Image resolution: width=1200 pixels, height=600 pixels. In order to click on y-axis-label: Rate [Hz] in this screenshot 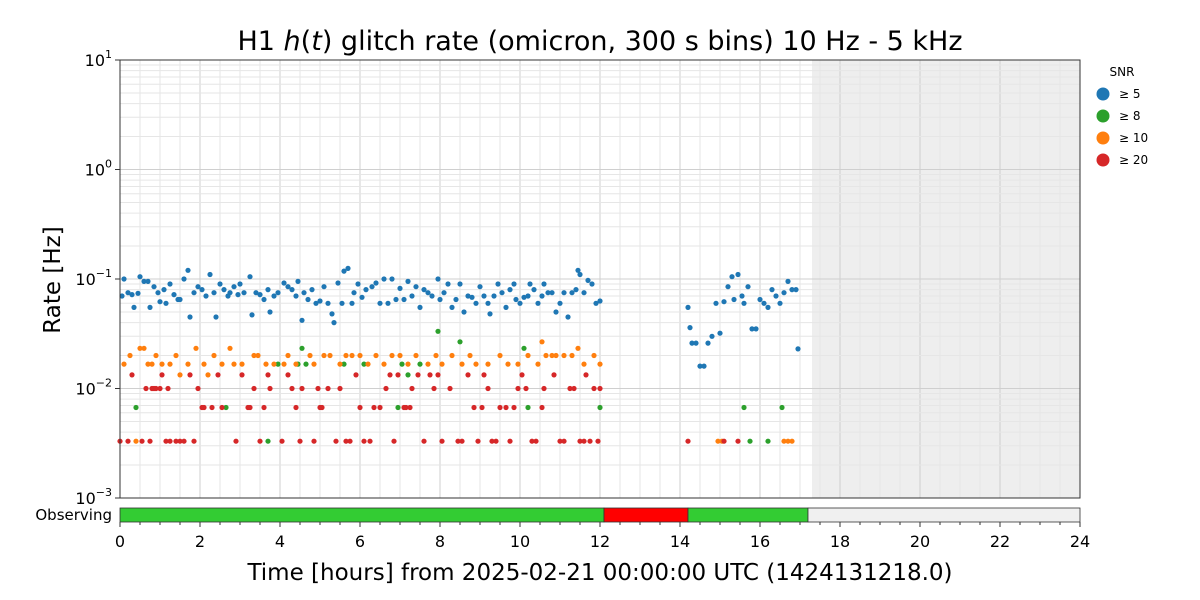, I will do `click(53, 279)`.